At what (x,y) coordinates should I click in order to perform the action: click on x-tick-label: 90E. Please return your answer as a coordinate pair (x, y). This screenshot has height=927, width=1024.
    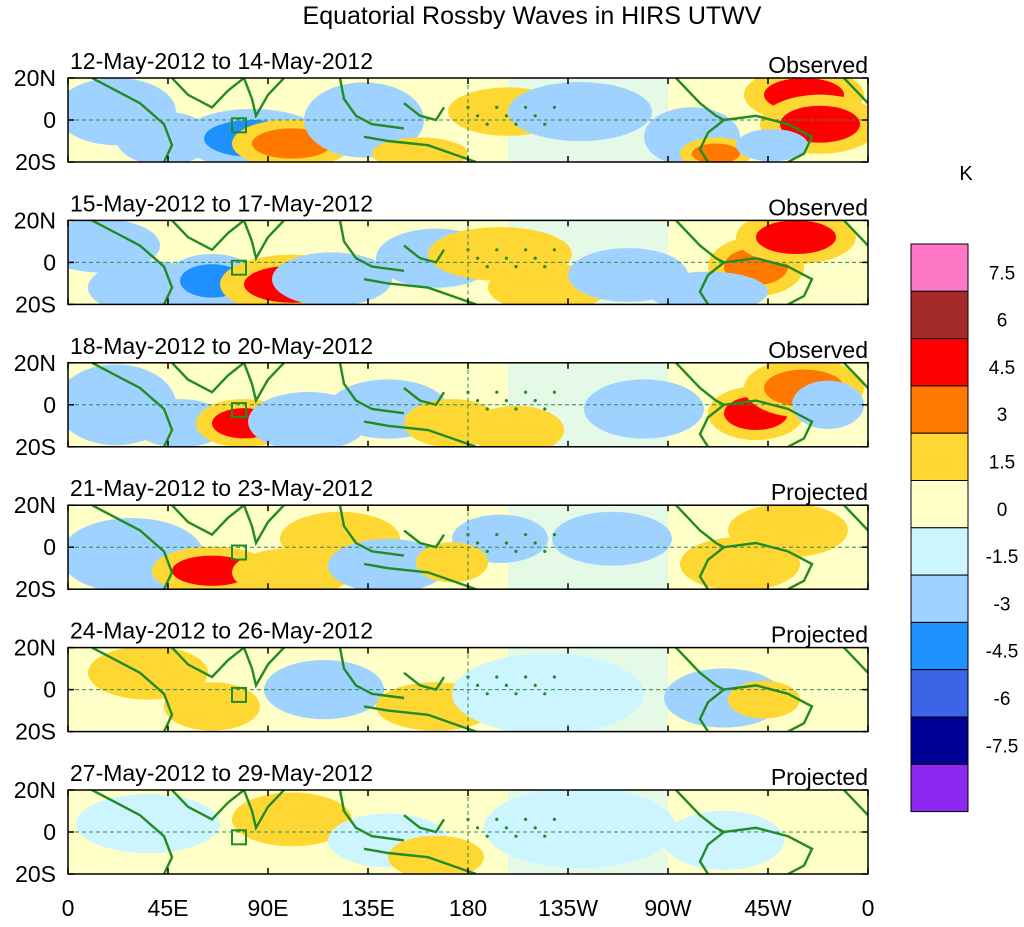
    Looking at the image, I should click on (268, 908).